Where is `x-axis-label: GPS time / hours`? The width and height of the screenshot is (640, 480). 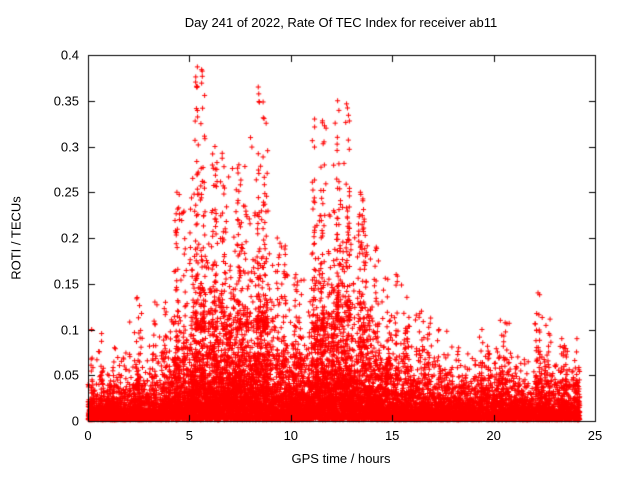 x-axis-label: GPS time / hours is located at coordinates (341, 458).